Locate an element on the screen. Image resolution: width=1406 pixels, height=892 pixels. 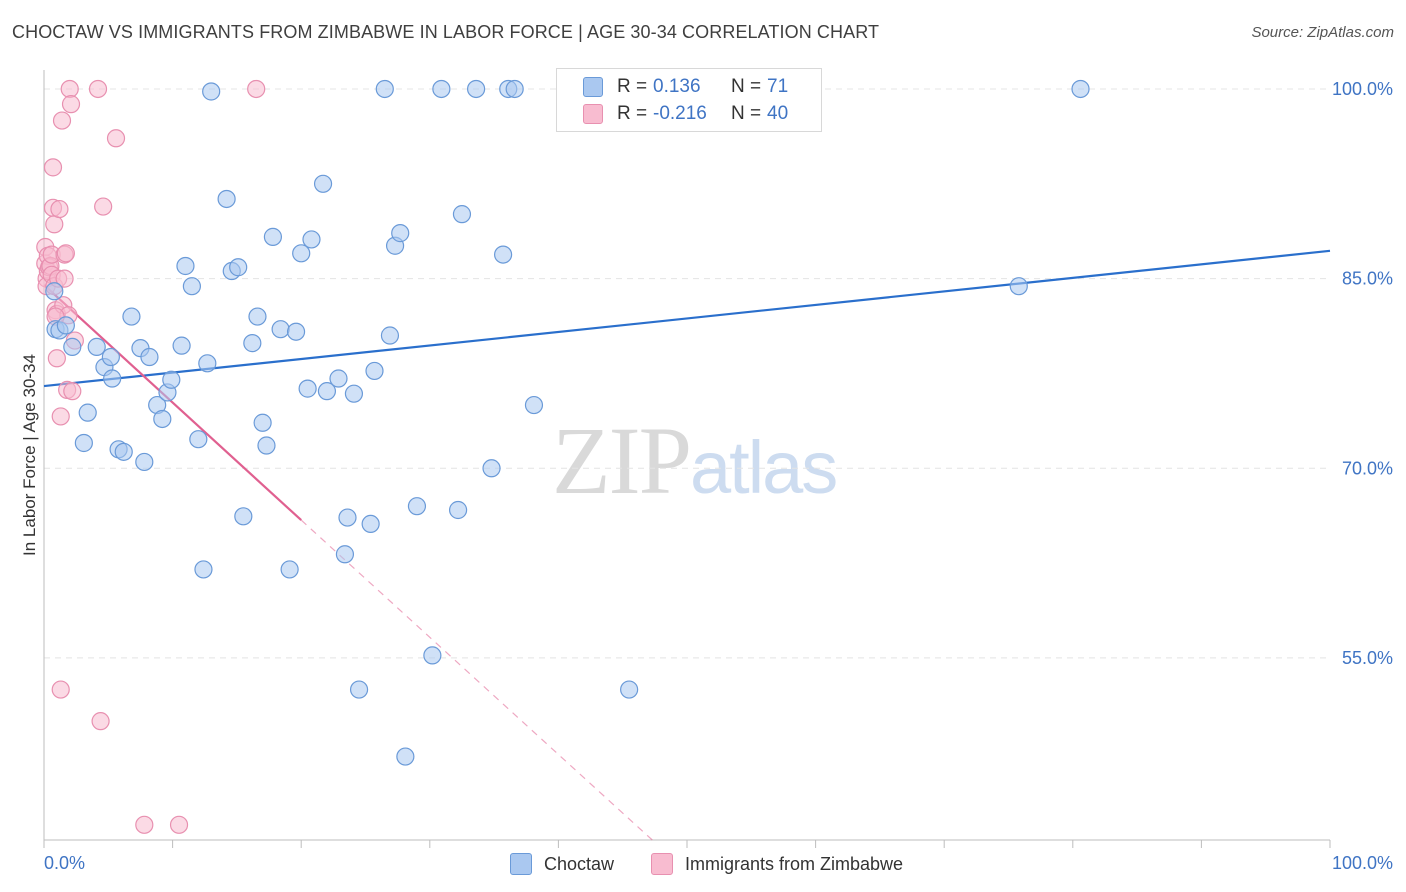
watermark-zip: ZIP is located at coordinates (622, 460).